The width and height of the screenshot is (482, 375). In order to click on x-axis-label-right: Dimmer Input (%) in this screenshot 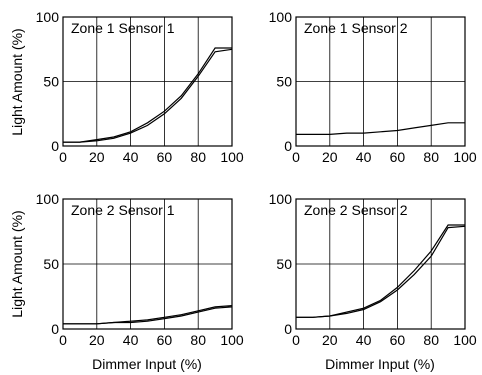, I will do `click(380, 364)`.